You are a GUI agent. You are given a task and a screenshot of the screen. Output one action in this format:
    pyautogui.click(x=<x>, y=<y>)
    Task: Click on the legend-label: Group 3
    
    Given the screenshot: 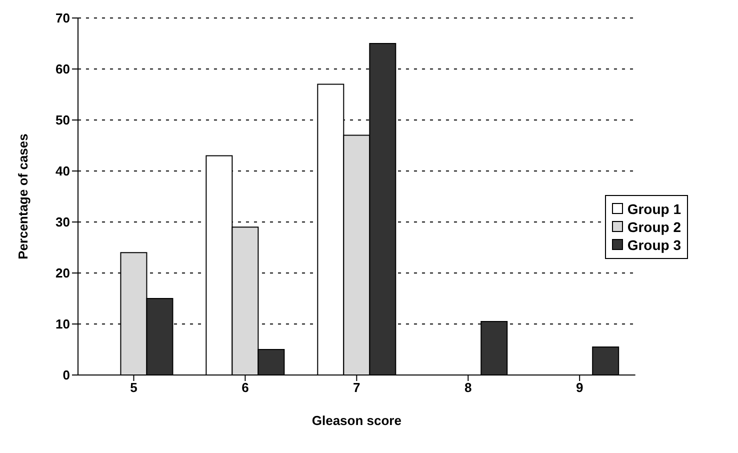 What is the action you would take?
    pyautogui.click(x=654, y=244)
    